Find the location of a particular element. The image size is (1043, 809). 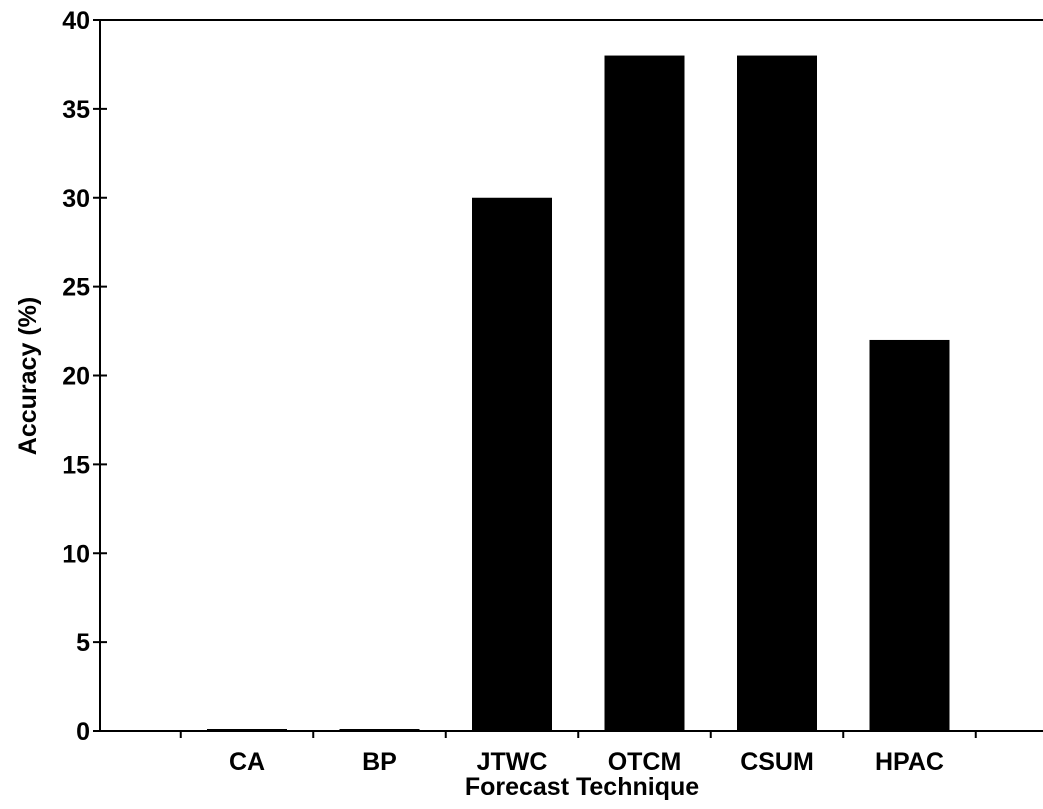

y-ticks-group: 0 5 10 15 20 25 30 35 40 is located at coordinates (84, 376).